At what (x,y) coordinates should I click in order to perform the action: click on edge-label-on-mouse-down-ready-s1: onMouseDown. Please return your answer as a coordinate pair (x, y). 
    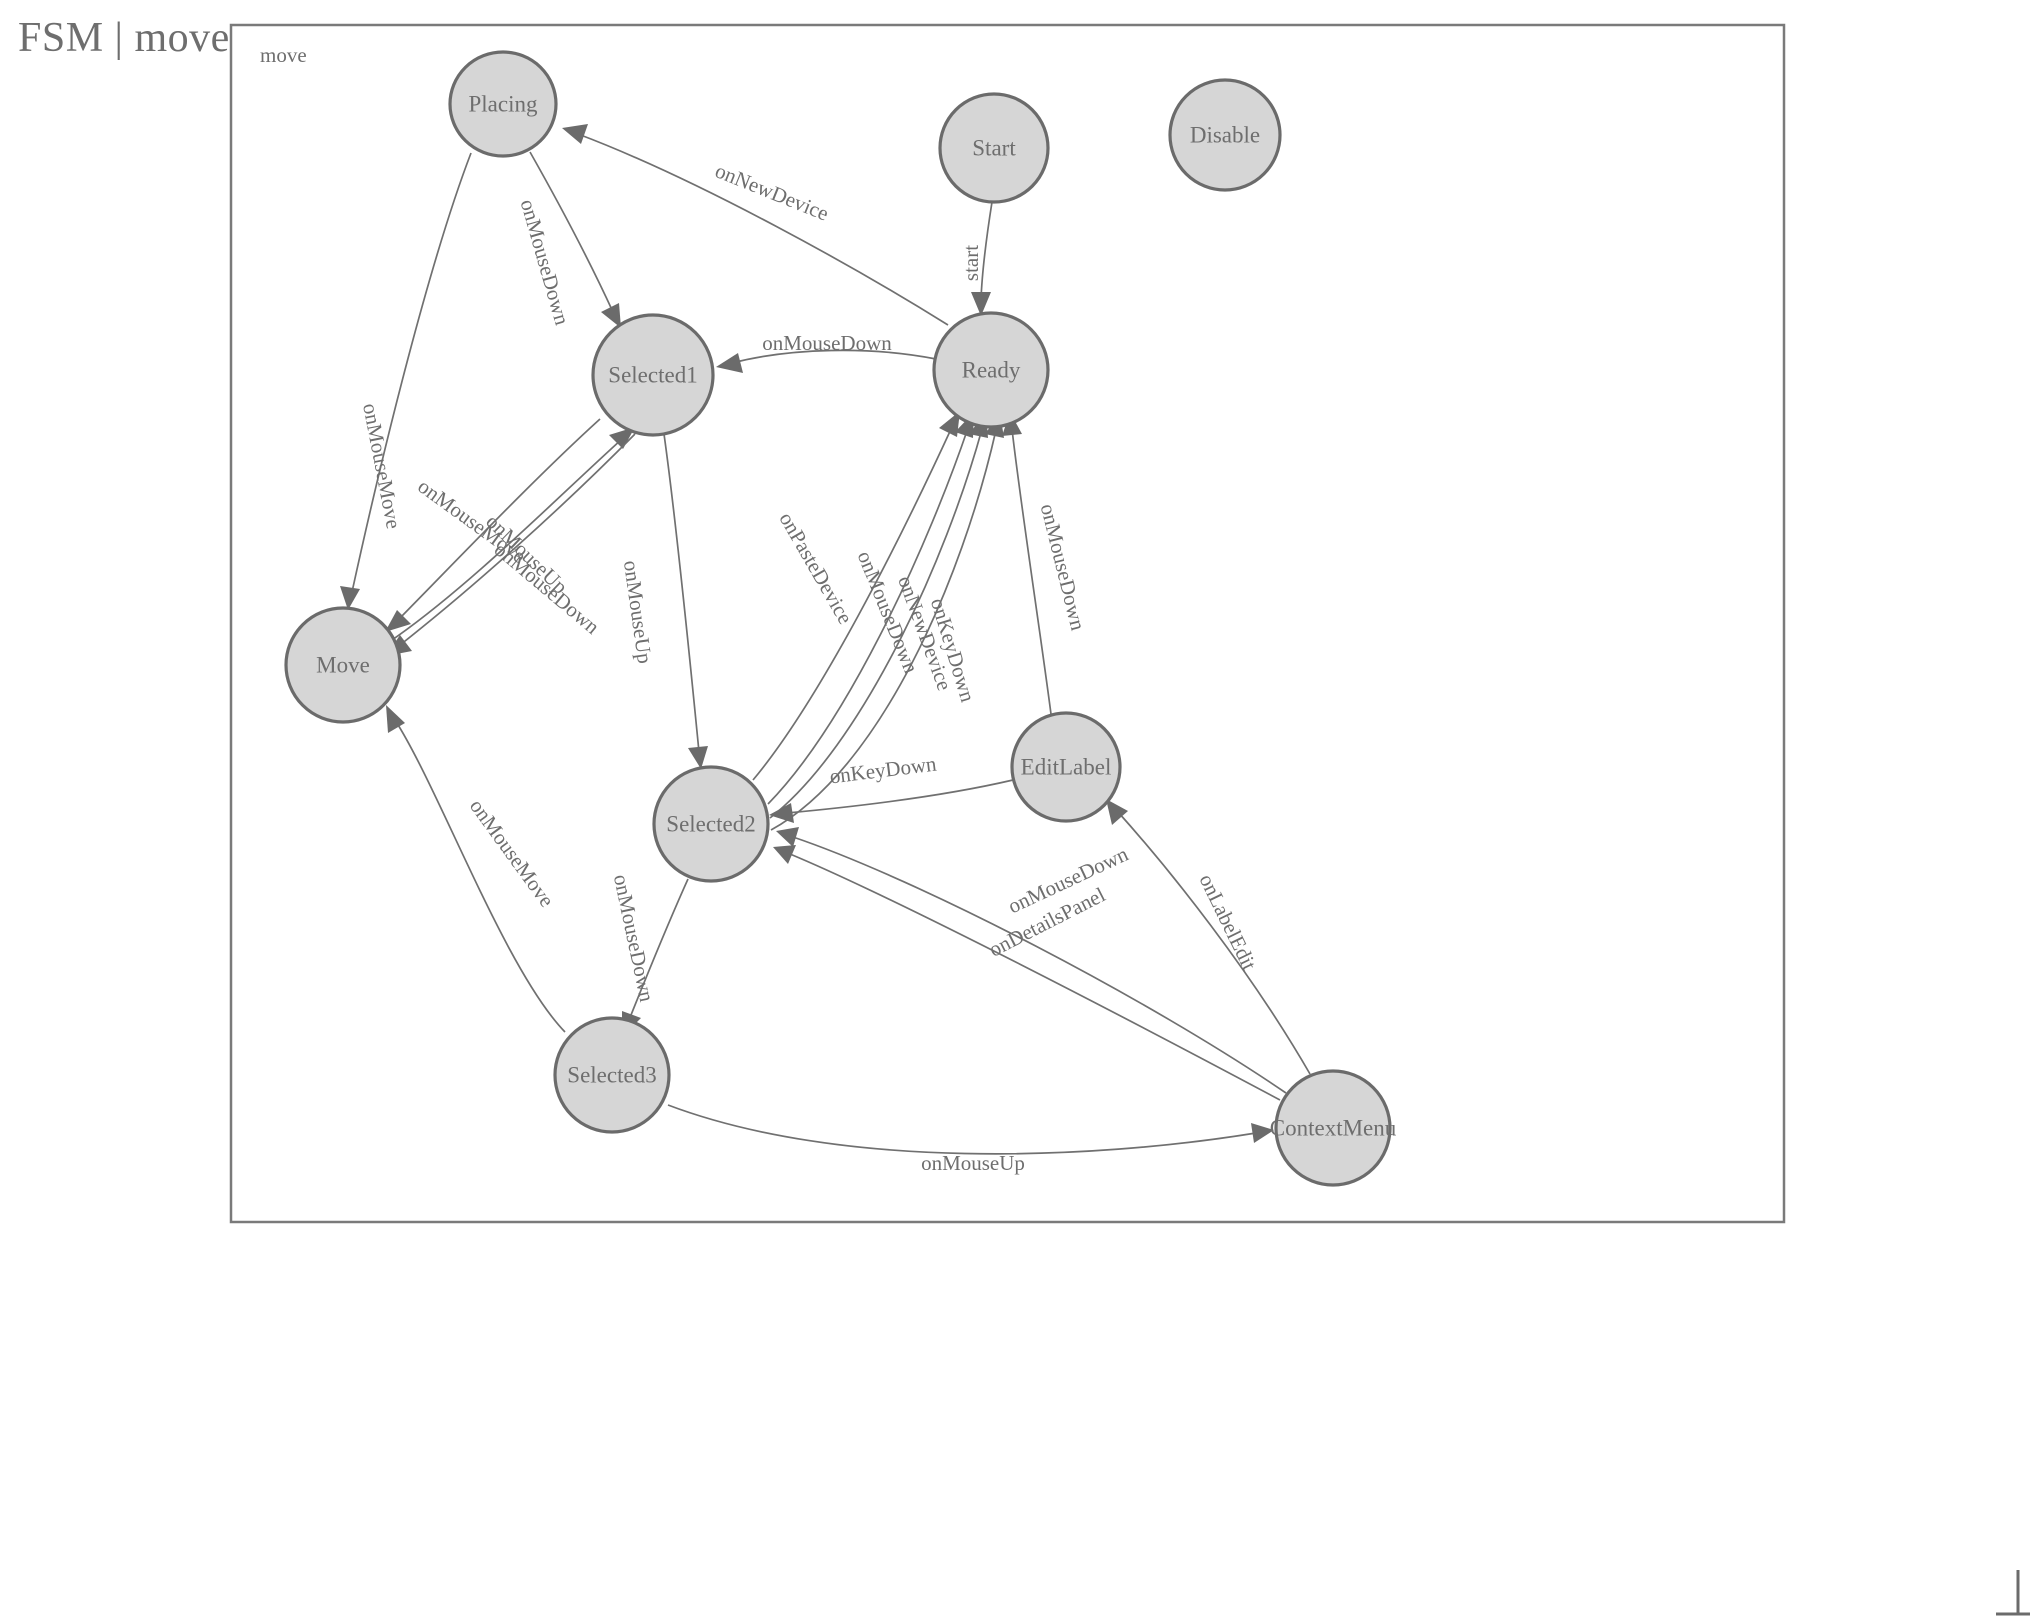
    Looking at the image, I should click on (827, 343).